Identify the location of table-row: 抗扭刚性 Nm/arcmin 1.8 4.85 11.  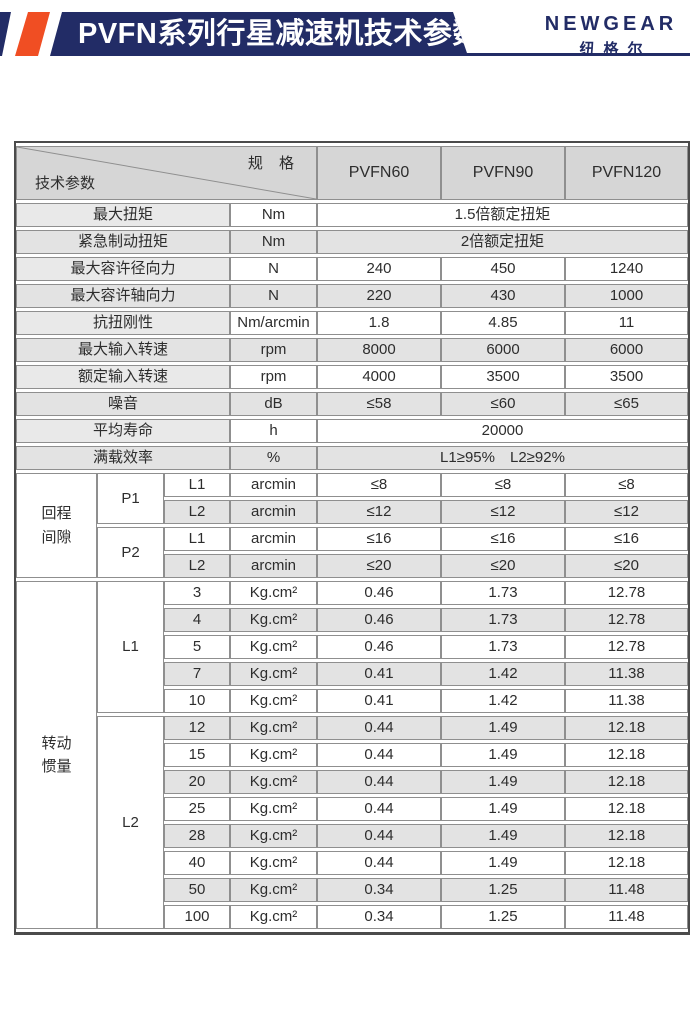
(352, 323).